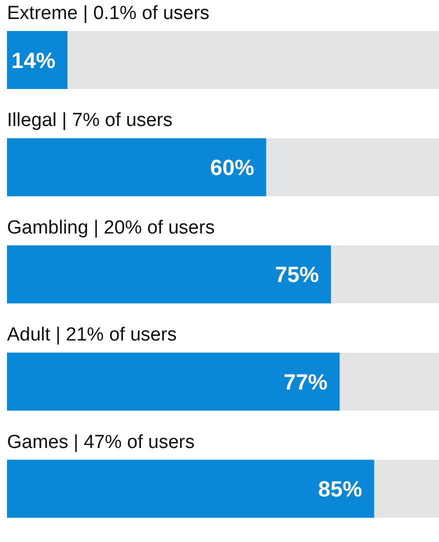  I want to click on data-label: 14%, so click(33, 60).